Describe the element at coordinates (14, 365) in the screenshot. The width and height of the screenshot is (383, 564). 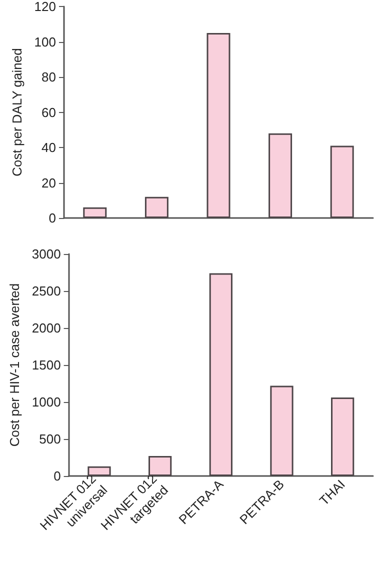
I see `y-axis-title: Cost per HIV-1 case averted` at that location.